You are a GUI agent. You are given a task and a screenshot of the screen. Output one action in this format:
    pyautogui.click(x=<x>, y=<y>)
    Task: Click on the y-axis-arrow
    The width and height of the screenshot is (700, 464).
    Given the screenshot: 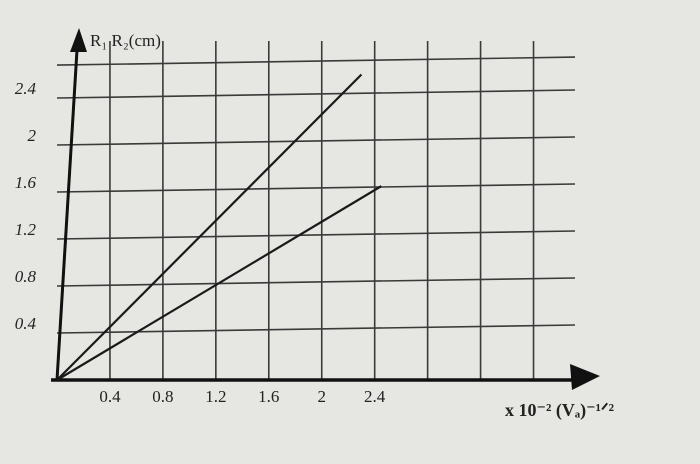 What is the action you would take?
    pyautogui.click(x=78, y=40)
    